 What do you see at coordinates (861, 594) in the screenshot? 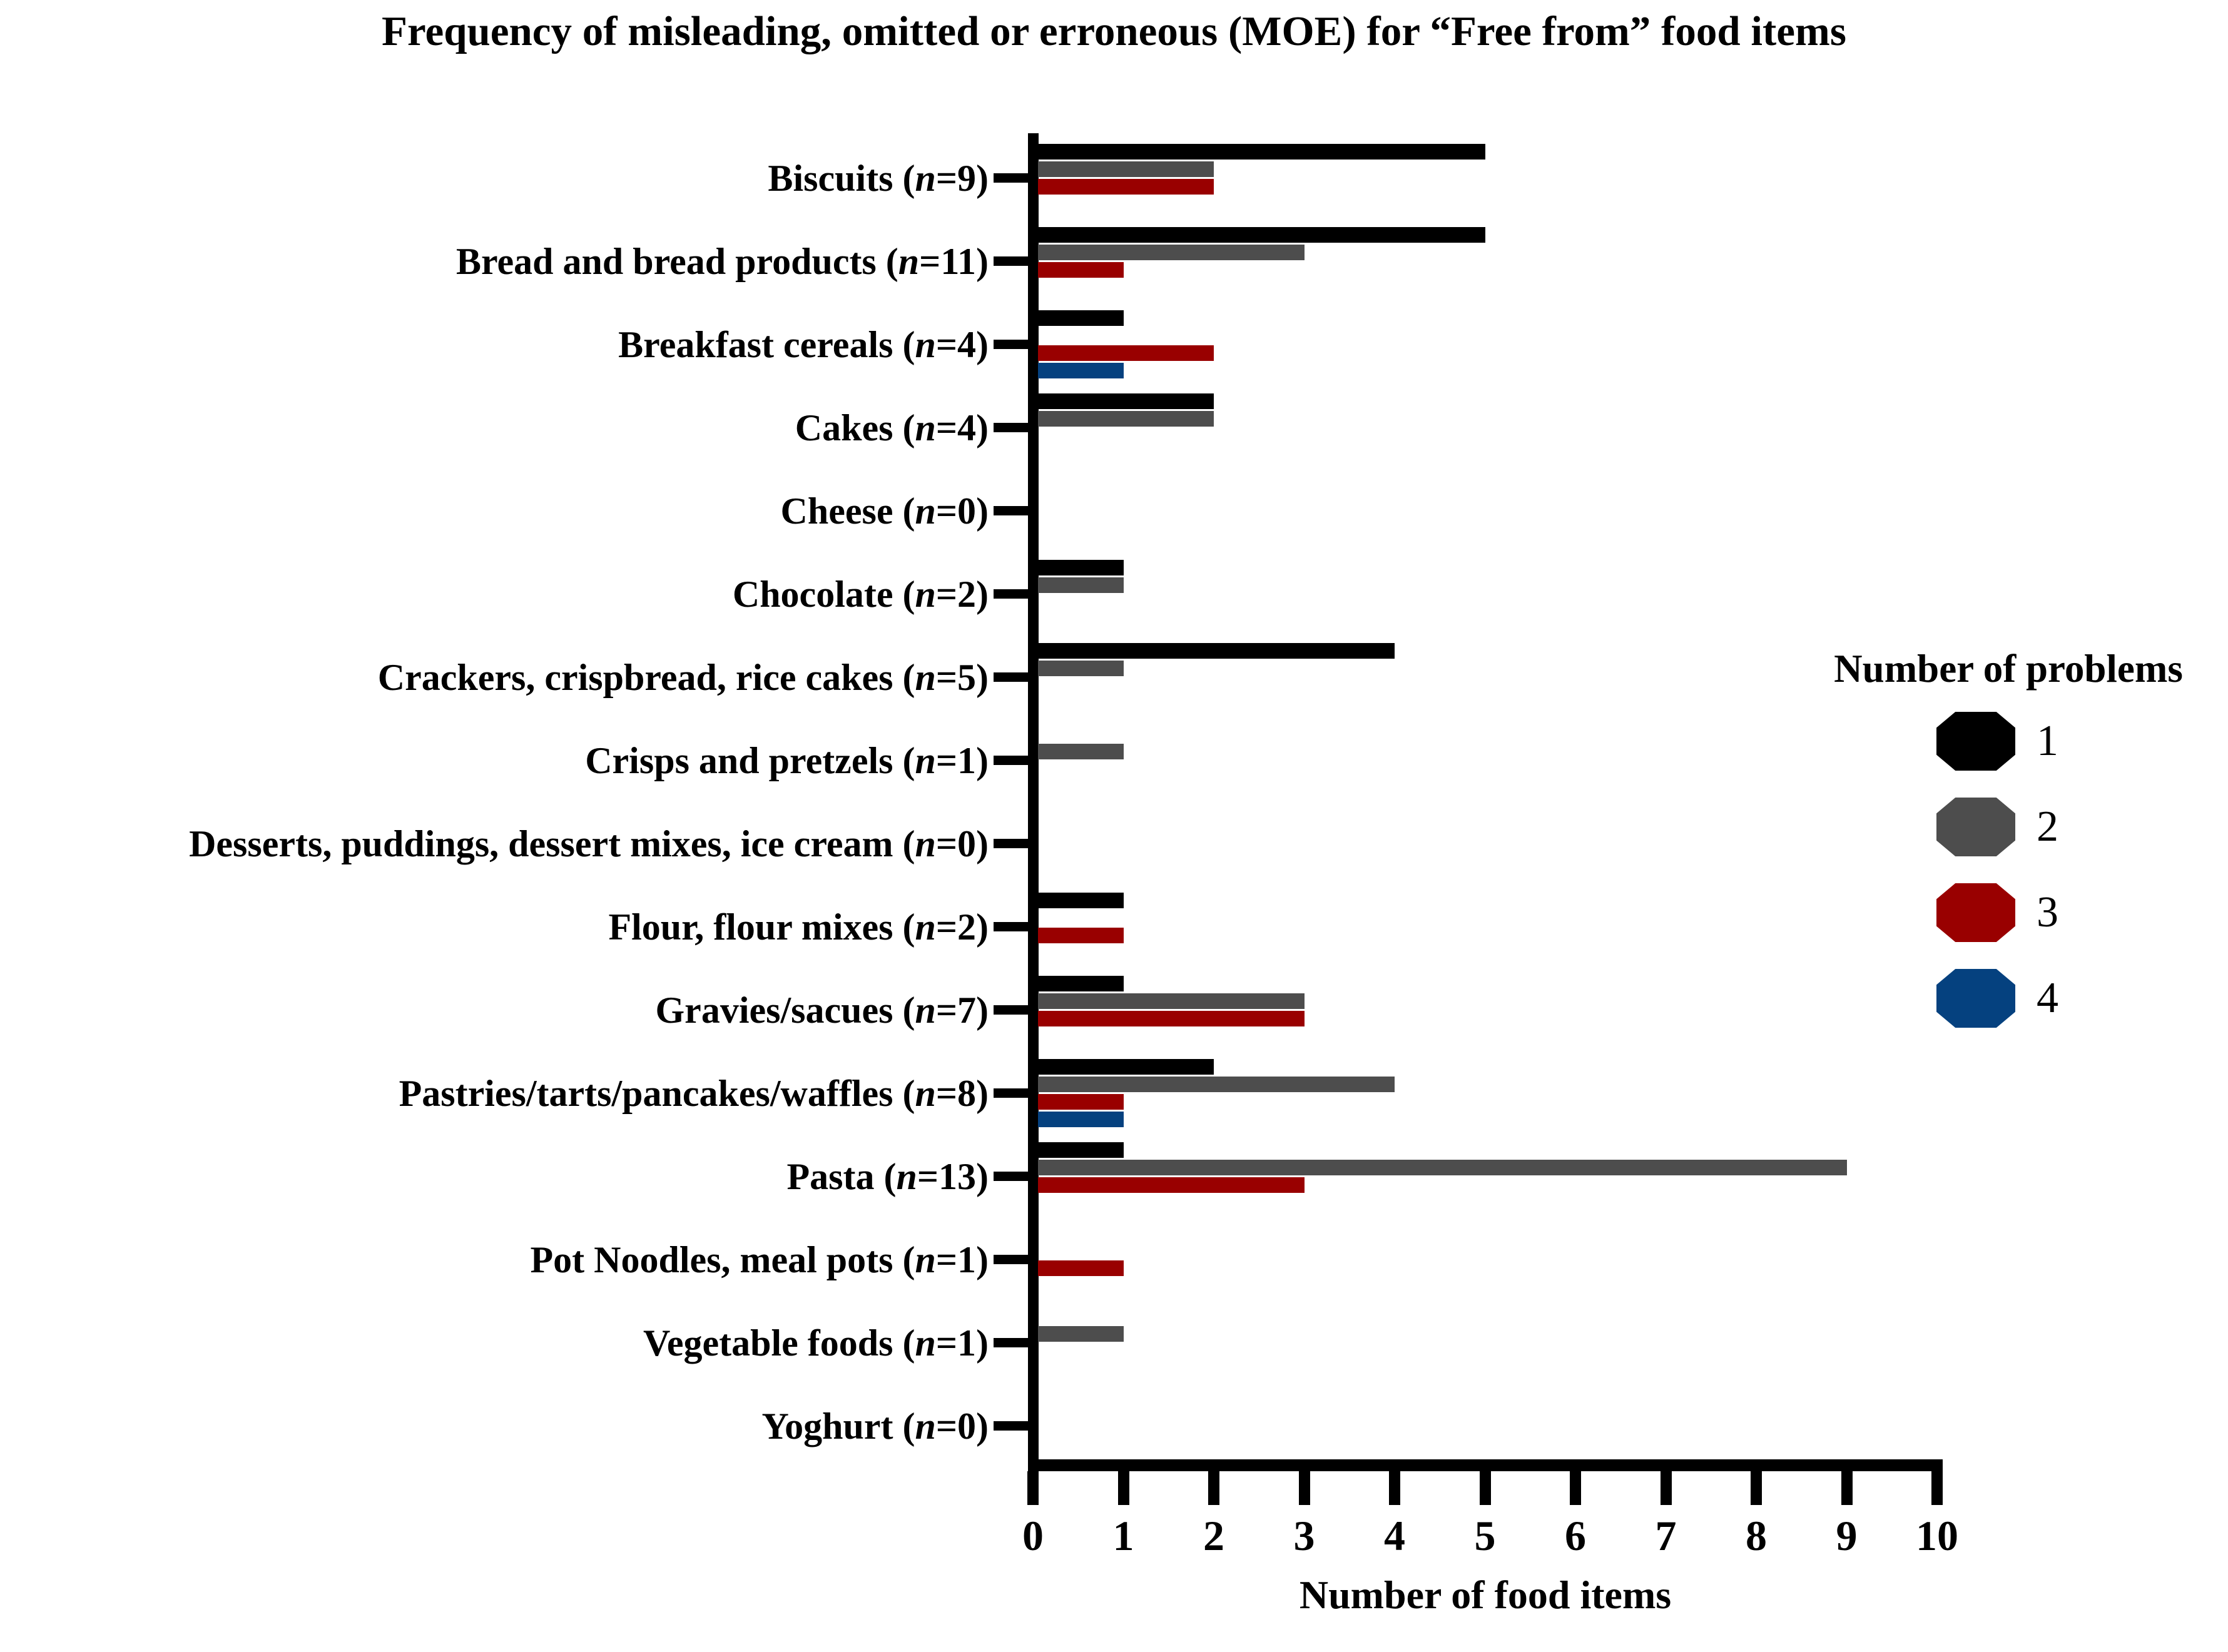
I see `category-label: Chocolate (n=2)` at bounding box center [861, 594].